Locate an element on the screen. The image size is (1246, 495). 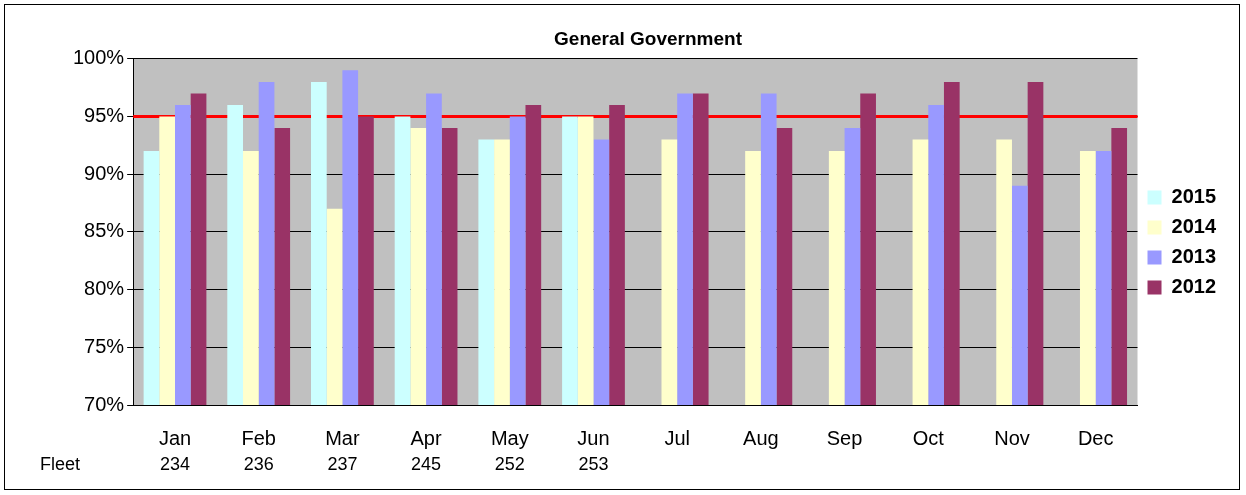
y-tick-label: 85% is located at coordinates (104, 230).